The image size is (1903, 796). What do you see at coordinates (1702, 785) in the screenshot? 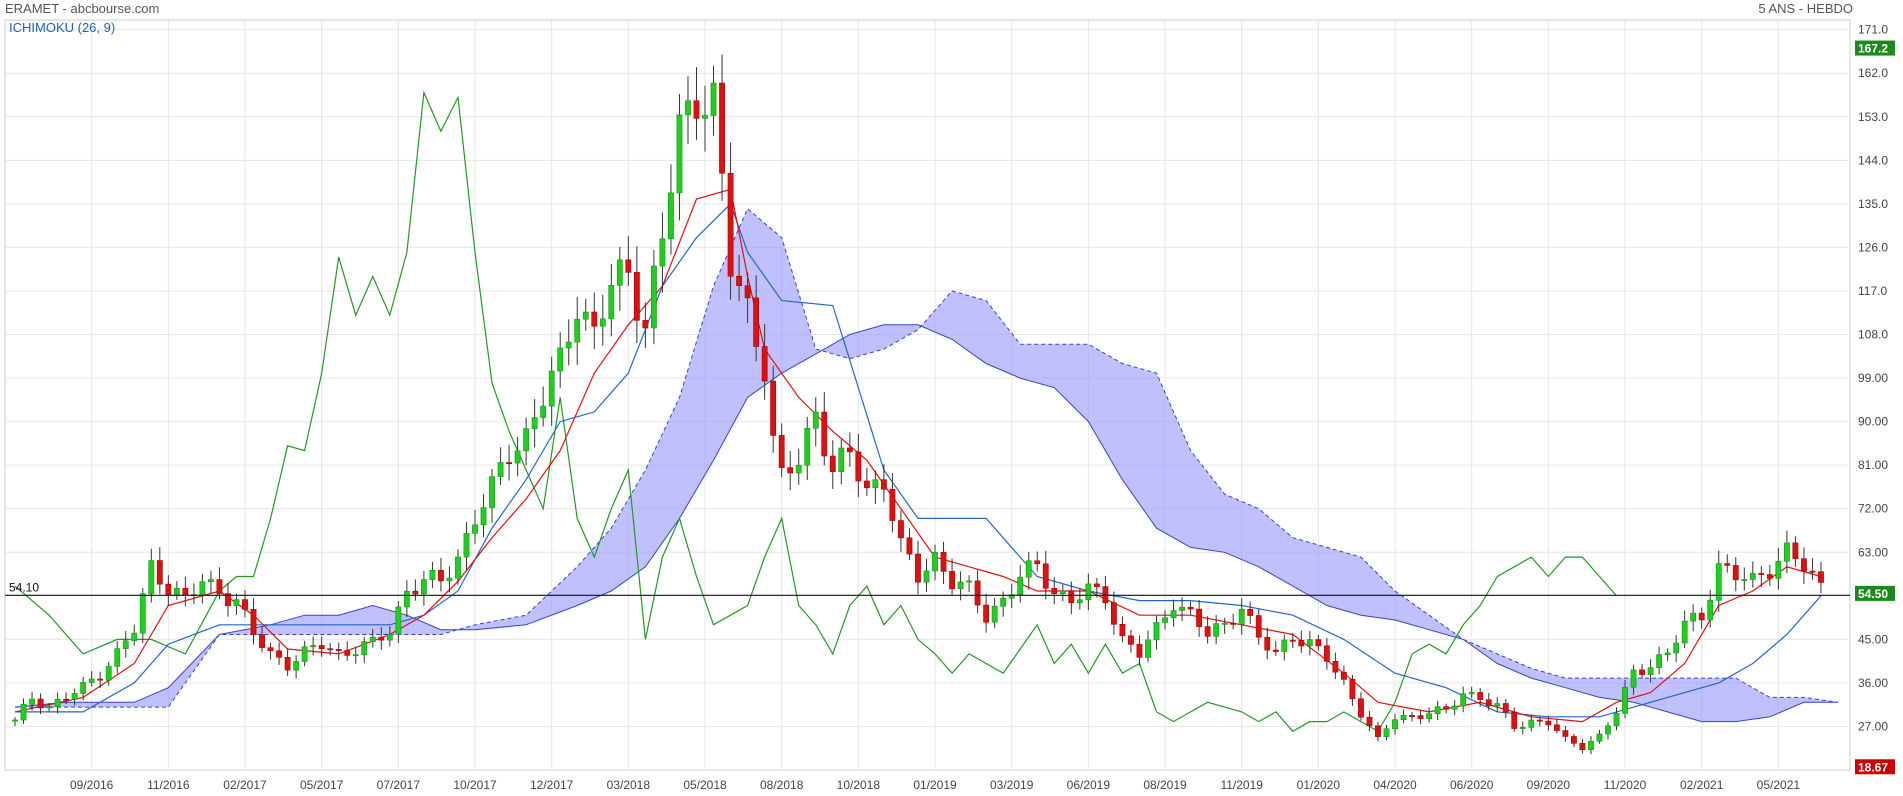
I see `x-tick-label: 02/2021` at bounding box center [1702, 785].